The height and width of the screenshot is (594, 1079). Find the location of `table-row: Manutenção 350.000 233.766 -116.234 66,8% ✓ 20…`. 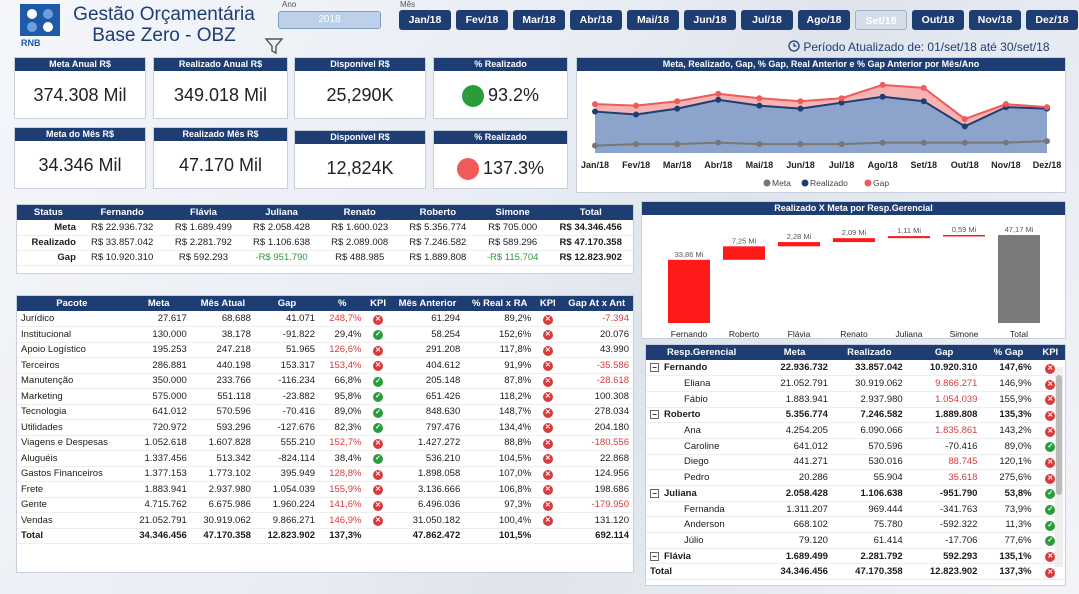

table-row: Manutenção 350.000 233.766 -116.234 66,8% ✓ 20… is located at coordinates (325, 381).